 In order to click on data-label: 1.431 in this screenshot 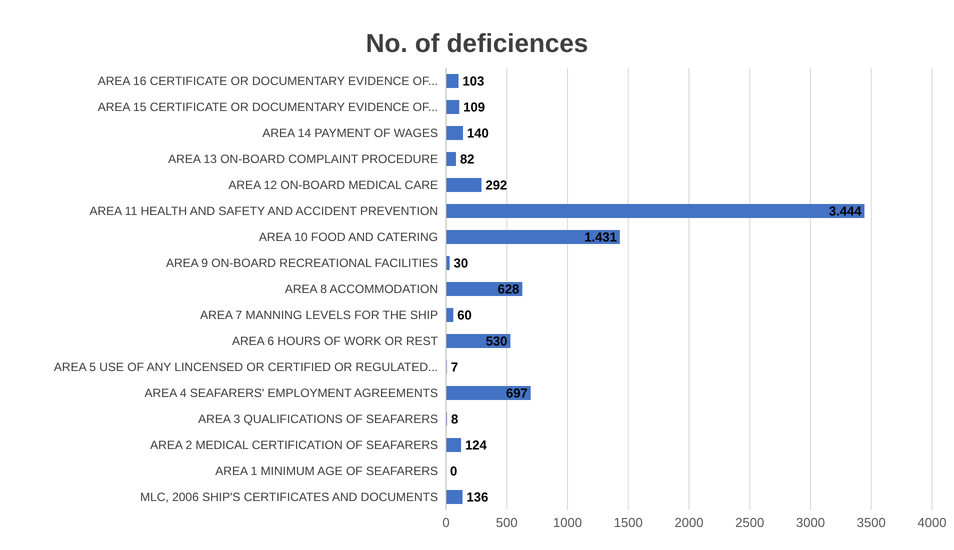, I will do `click(600, 237)`.